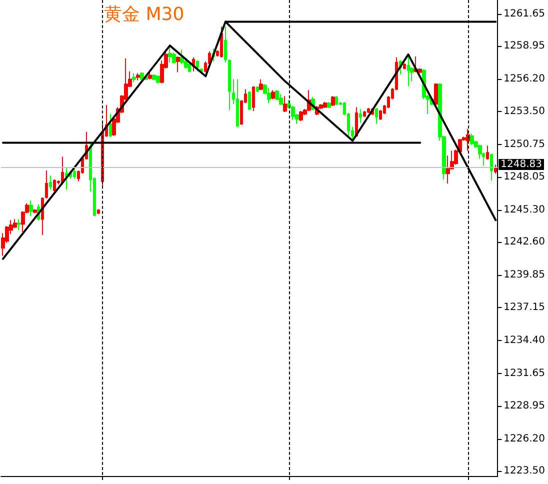  I want to click on y-tick-label: 1234.40, so click(525, 340).